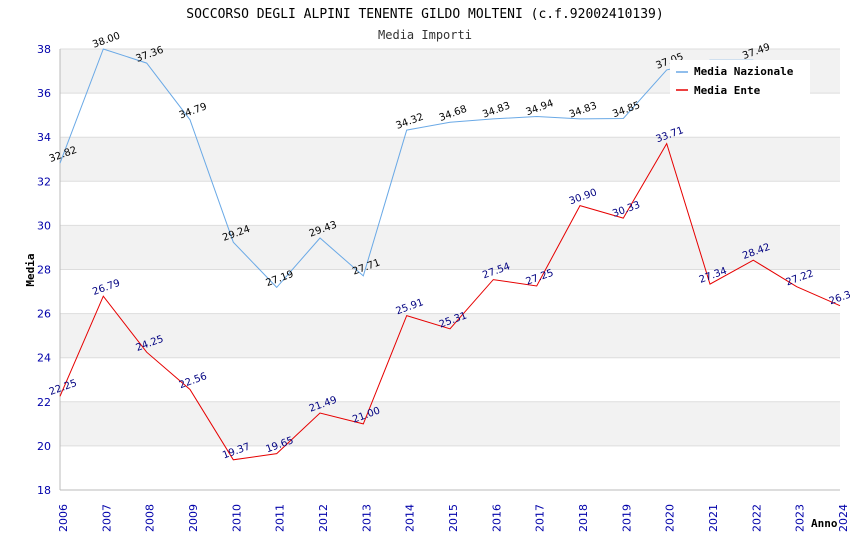 This screenshot has height=550, width=850. I want to click on x-tick-label: 2009, so click(193, 518).